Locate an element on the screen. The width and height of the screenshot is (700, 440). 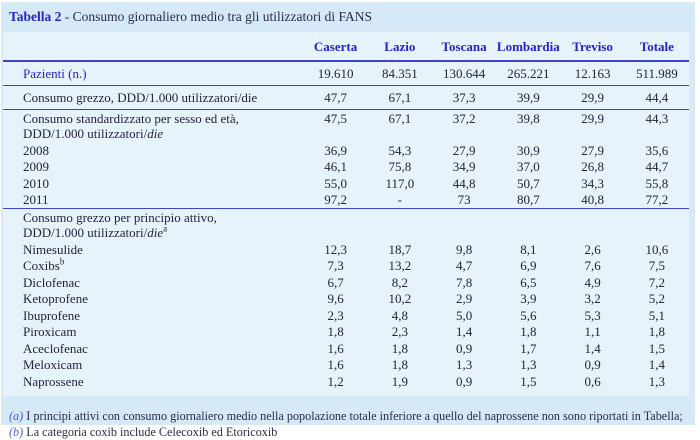
cell-totale: 44,4 is located at coordinates (657, 97).